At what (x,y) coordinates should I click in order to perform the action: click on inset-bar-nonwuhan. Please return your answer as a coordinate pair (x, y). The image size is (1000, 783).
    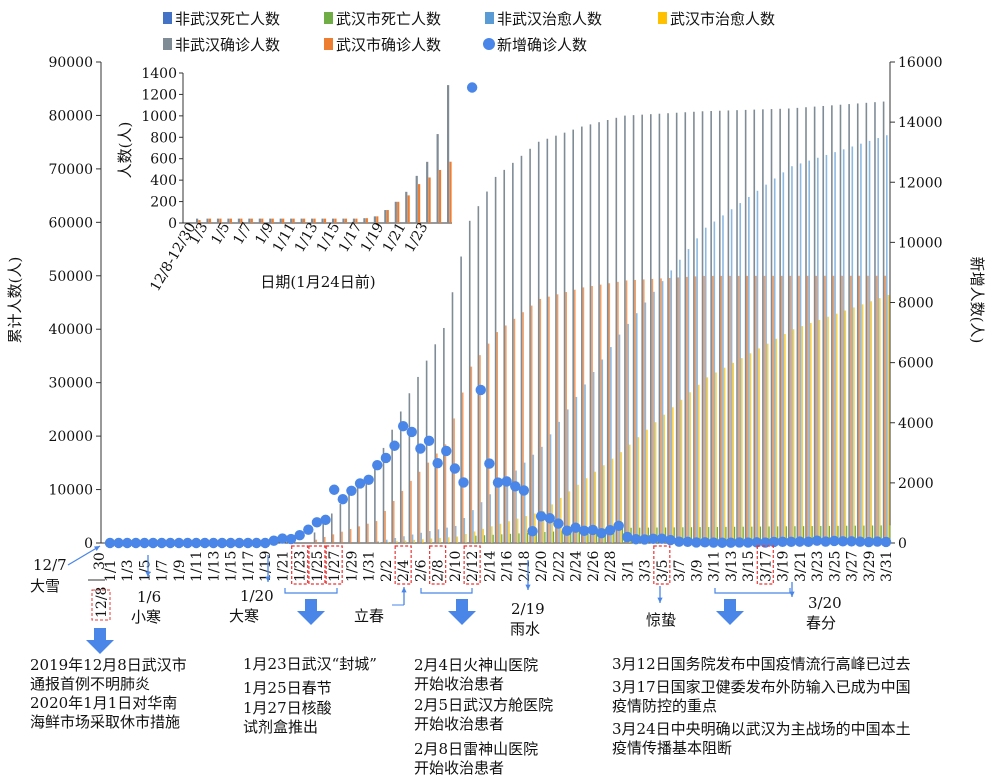
    Looking at the image, I should click on (322, 220).